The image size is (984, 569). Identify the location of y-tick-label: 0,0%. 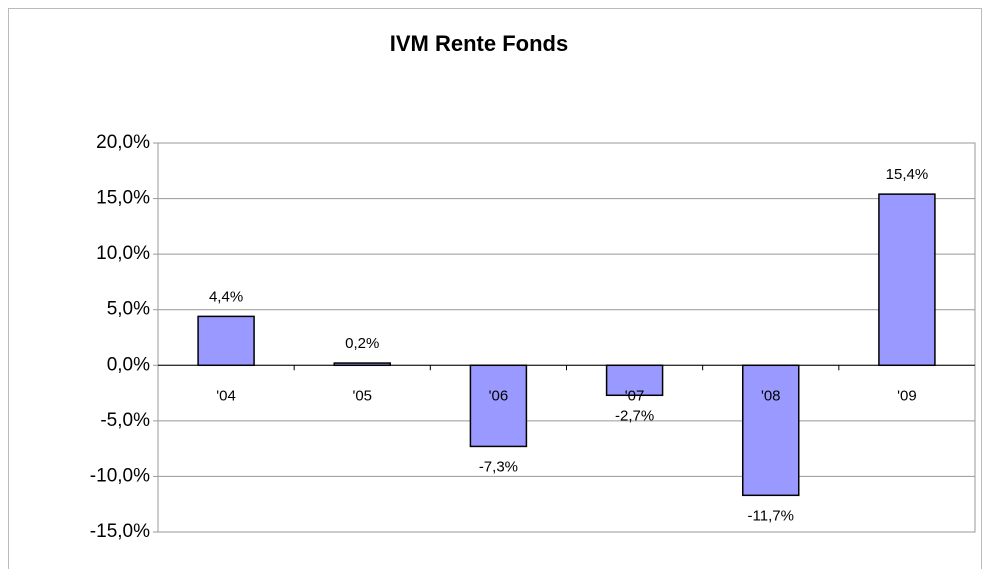
(128, 364).